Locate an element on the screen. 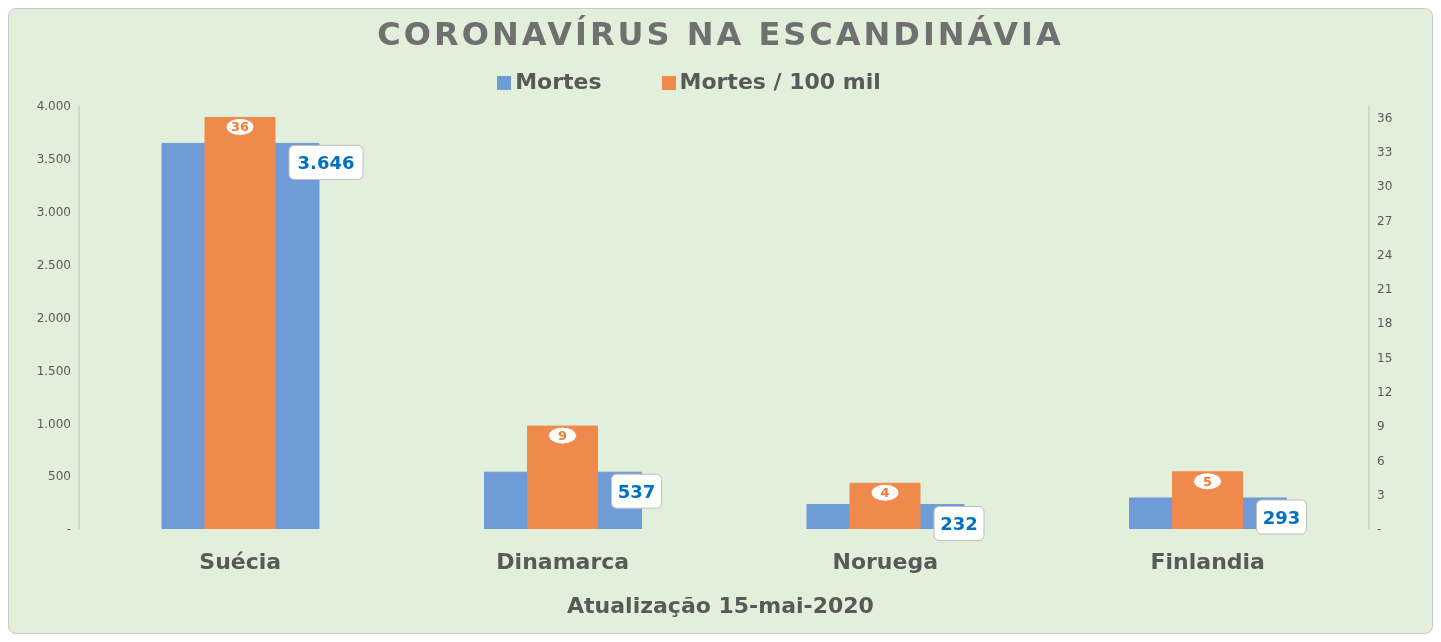 The height and width of the screenshot is (642, 1441). y2-tick-label: 24 is located at coordinates (1385, 254).